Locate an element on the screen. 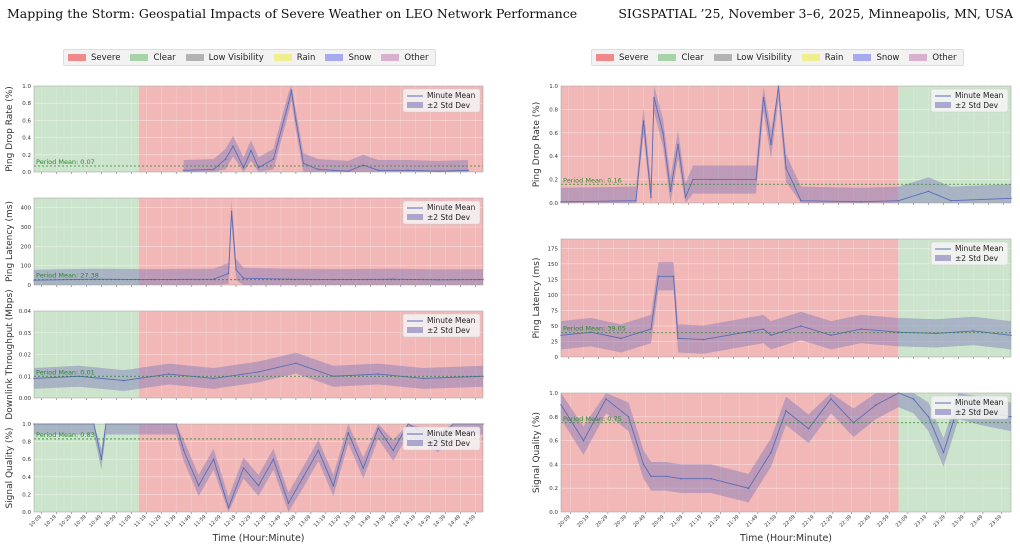 This screenshot has width=1020, height=548. y-tick-label: 50 is located at coordinates (554, 327).